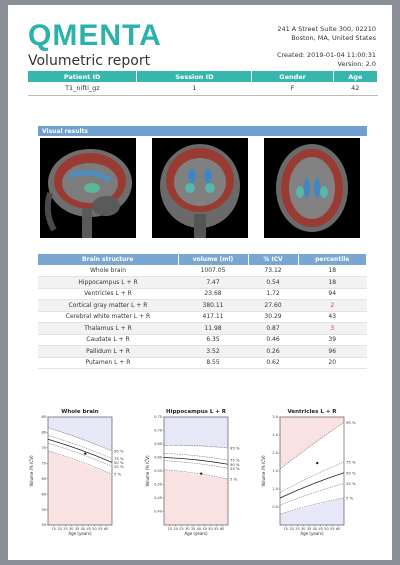 The height and width of the screenshot is (565, 400). I want to click on table-row: Cerebral white matter L + R 417.11 30.29 43, so click(202, 317).